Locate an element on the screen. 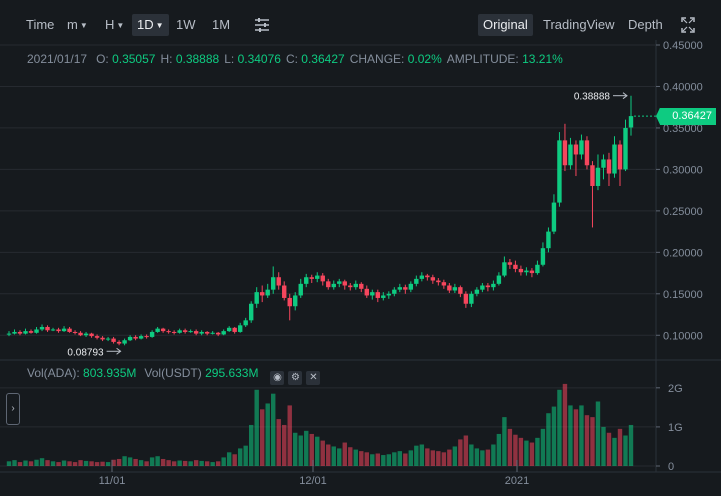  amplitude-label: AMPLITUDE: is located at coordinates (482, 59).